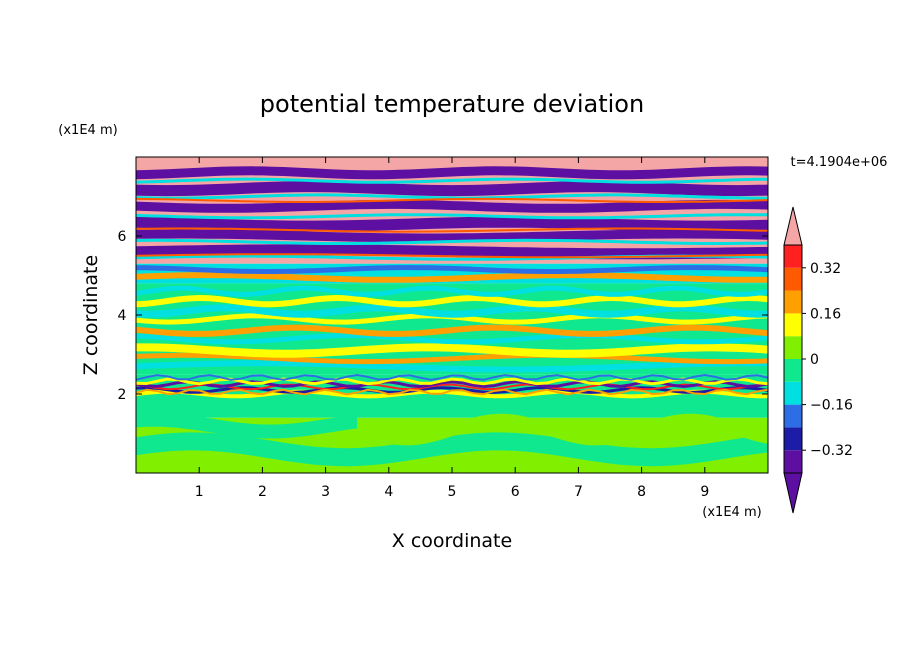 This screenshot has width=904, height=654. What do you see at coordinates (452, 492) in the screenshot?
I see `x-tick-label: 5` at bounding box center [452, 492].